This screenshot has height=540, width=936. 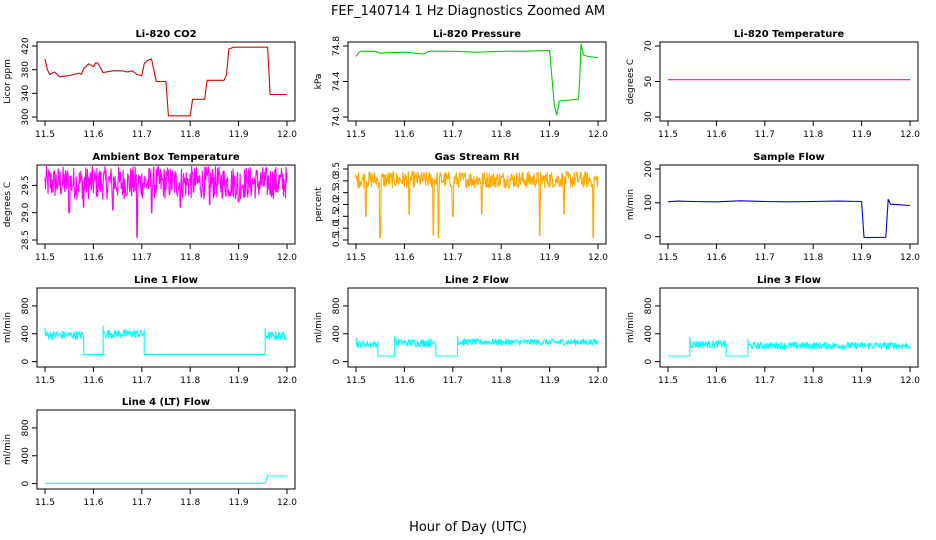 What do you see at coordinates (319, 204) in the screenshot?
I see `y-axis-label: percent` at bounding box center [319, 204].